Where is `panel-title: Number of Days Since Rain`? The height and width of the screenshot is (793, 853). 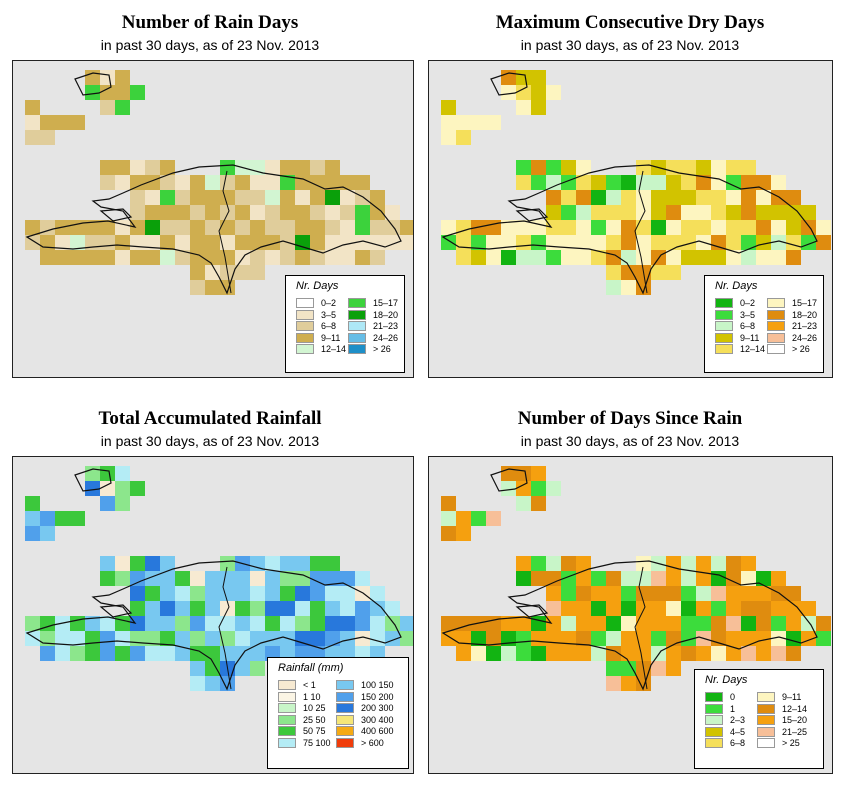 panel-title: Number of Days Since Rain is located at coordinates (630, 418).